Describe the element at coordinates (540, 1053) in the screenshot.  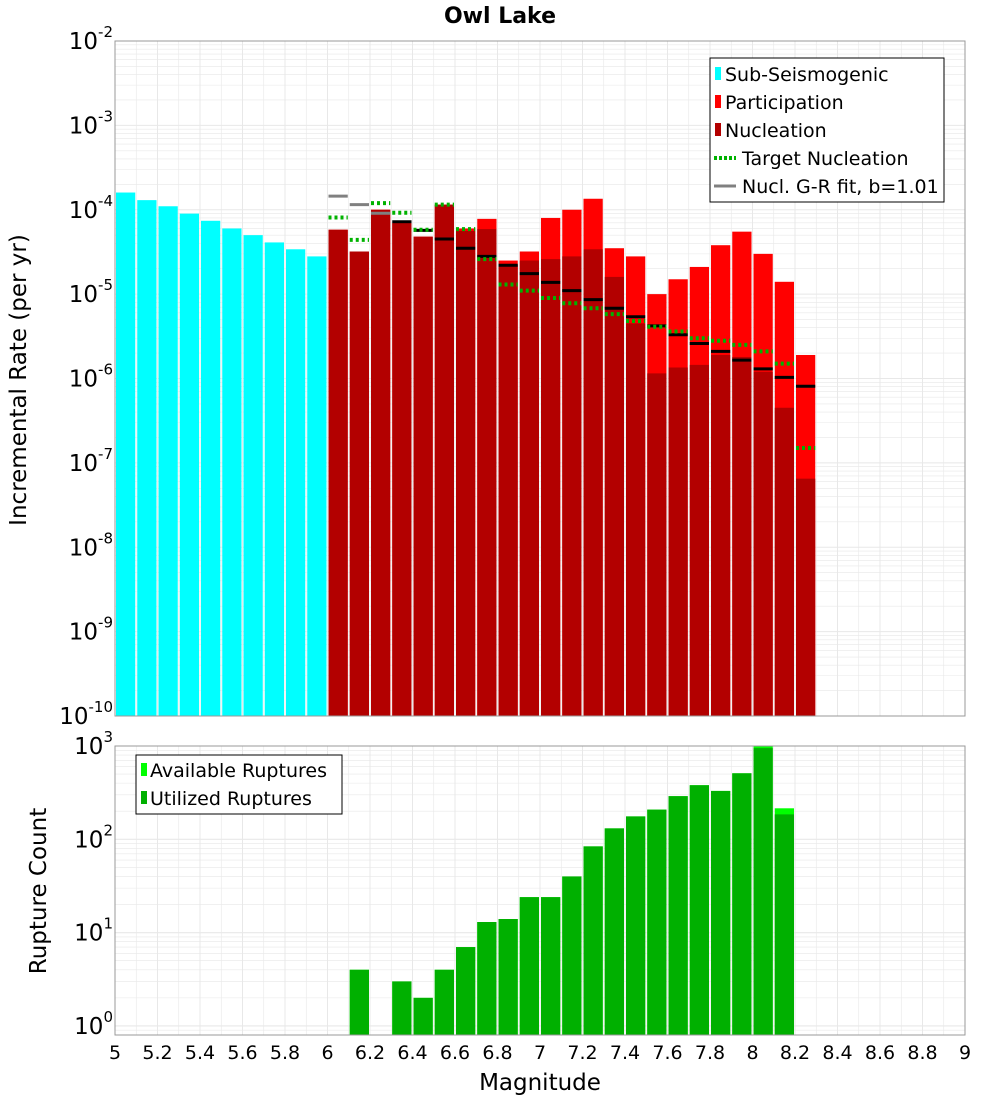
I see `x-tick-label: 7` at that location.